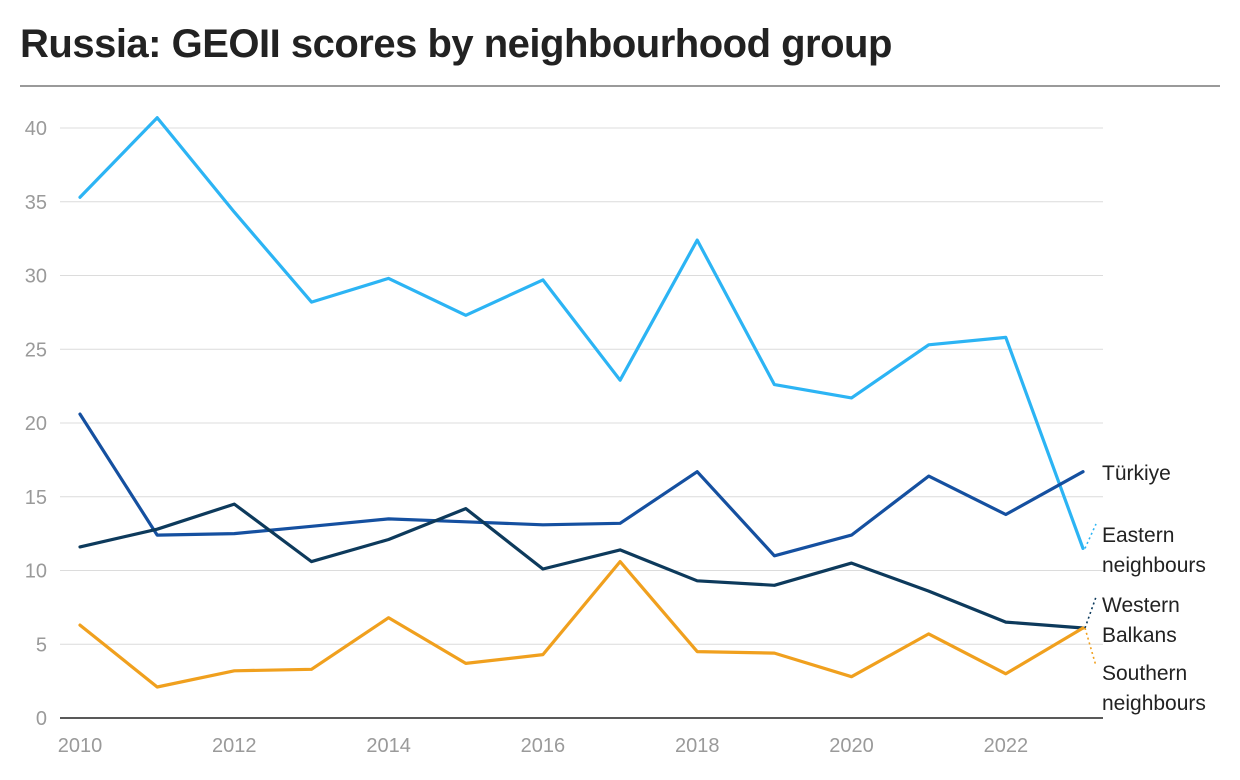  Describe the element at coordinates (41, 719) in the screenshot. I see `y-tick-label: 0` at that location.